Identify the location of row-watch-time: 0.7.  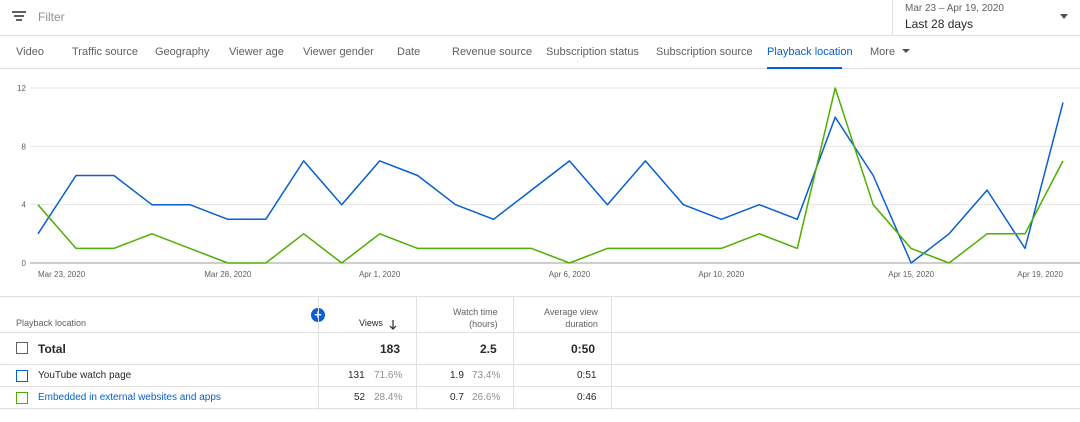
(457, 397).